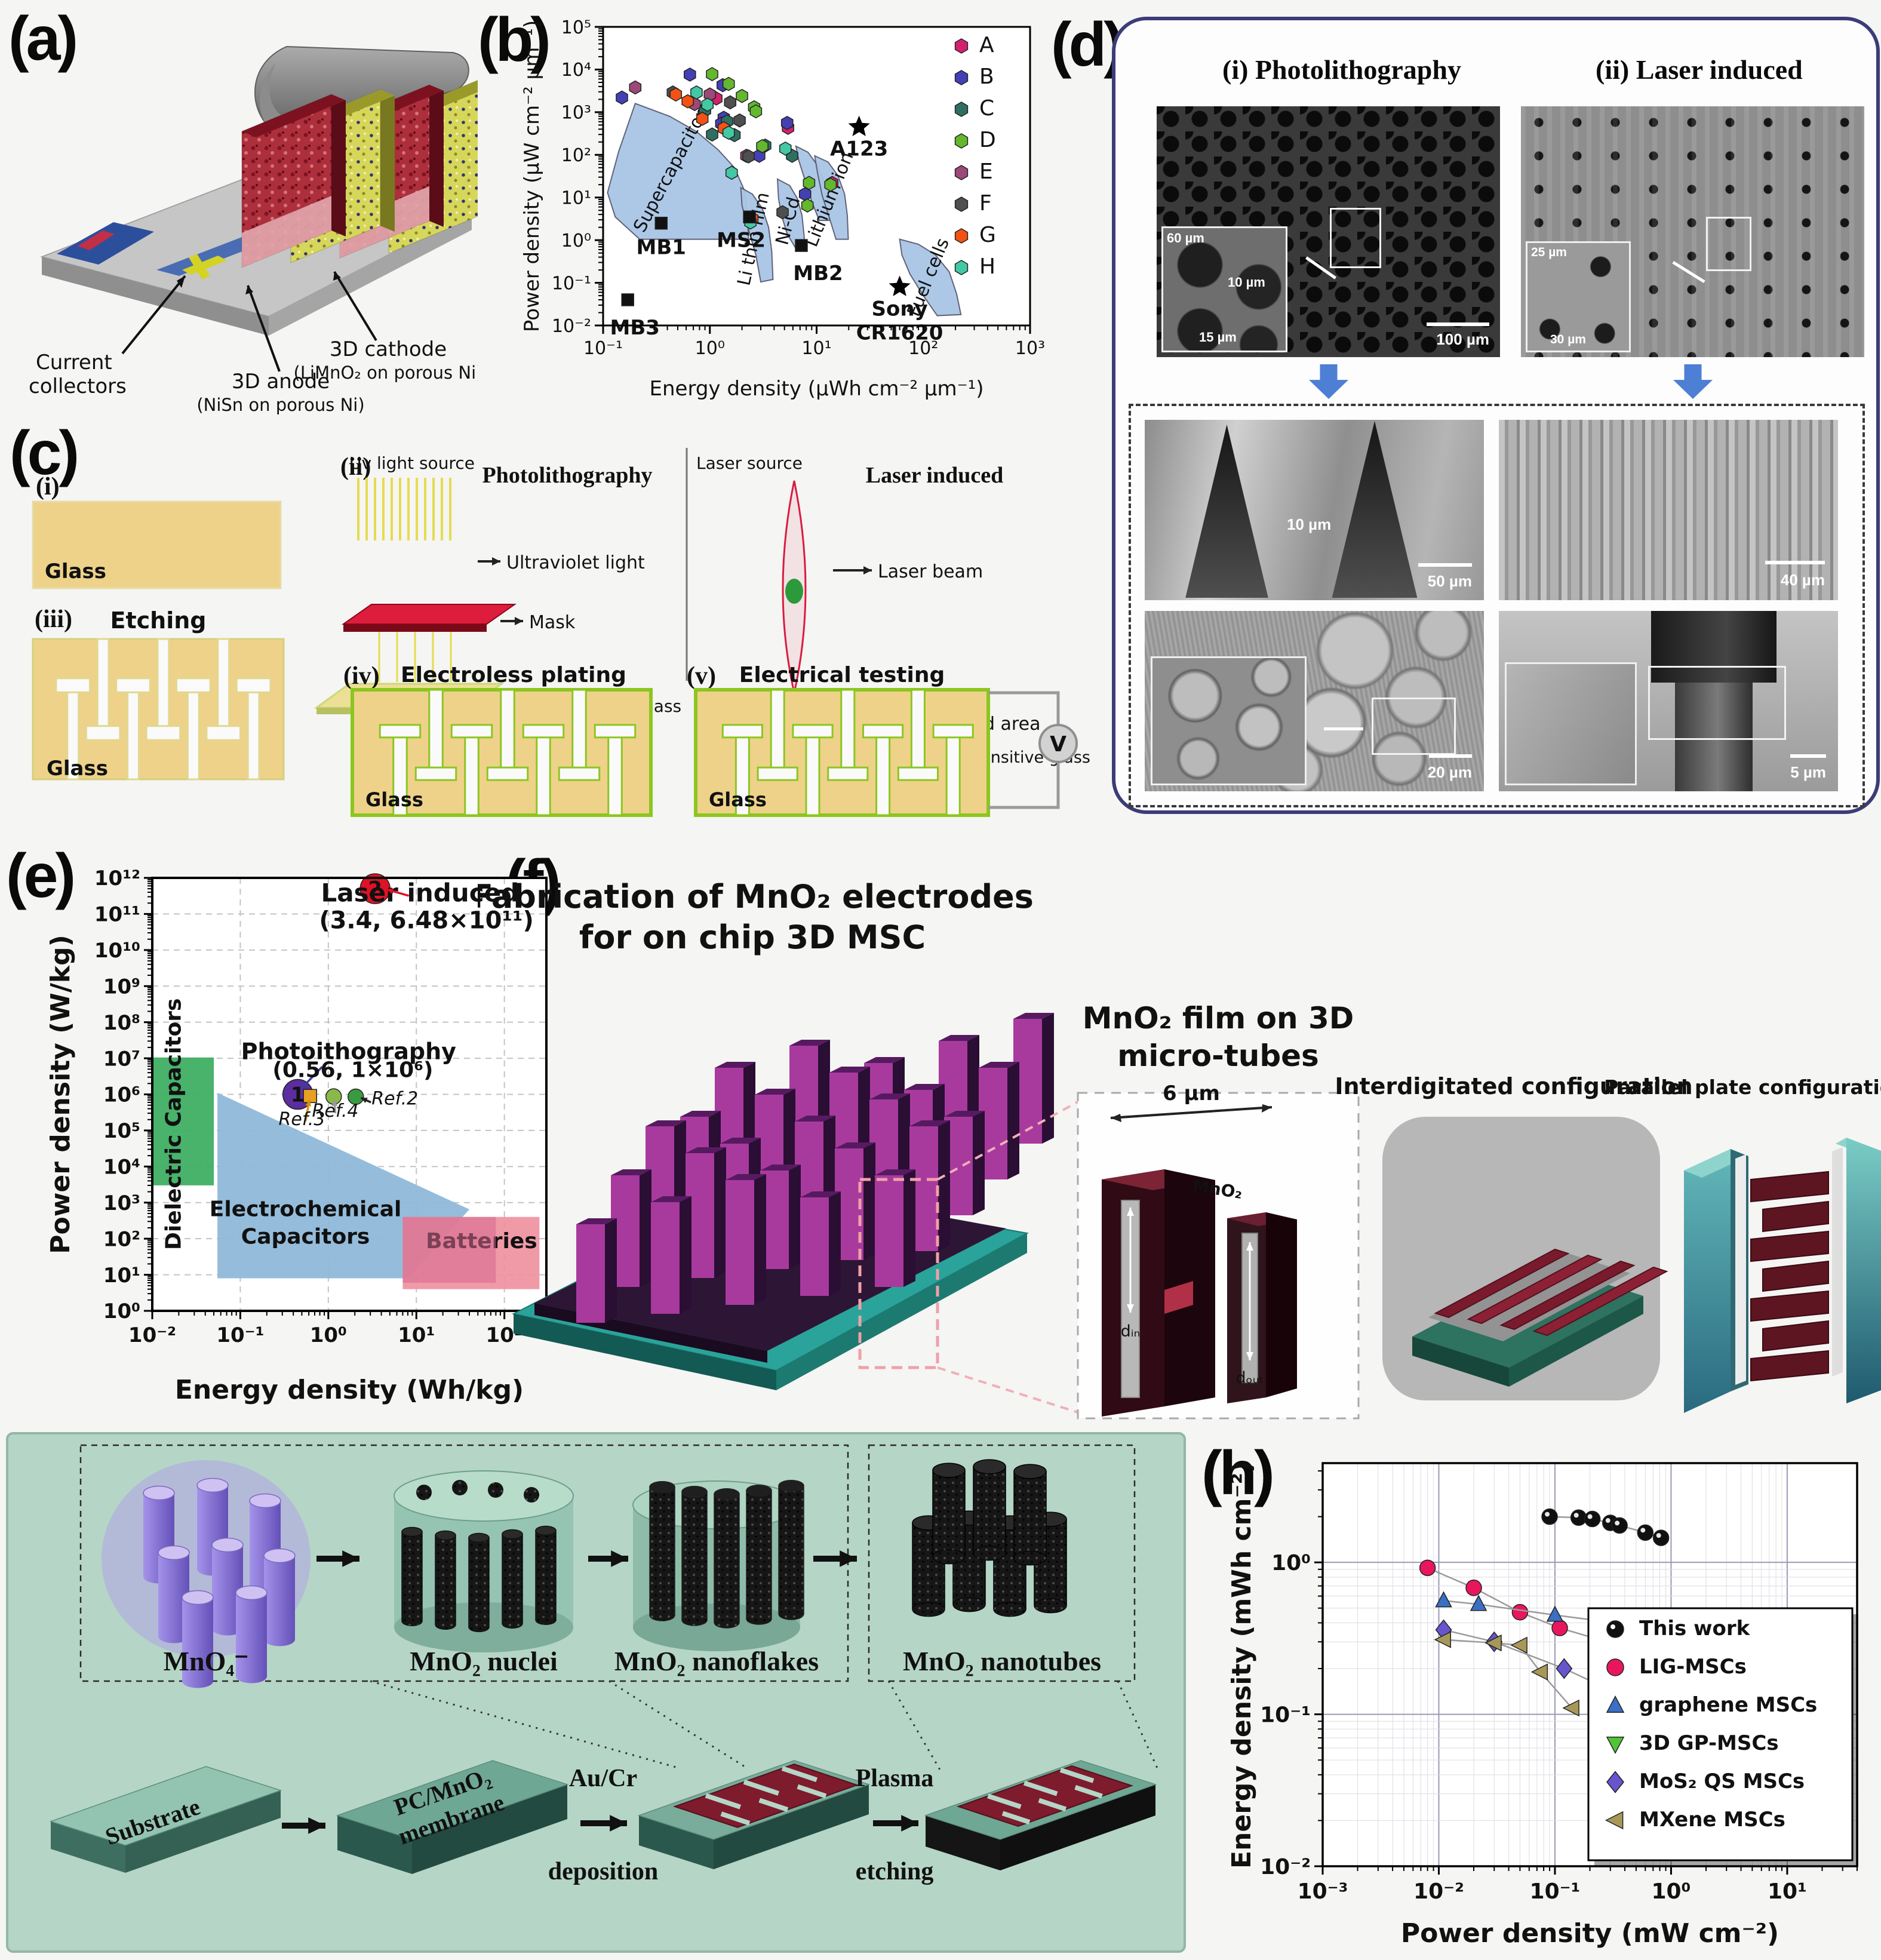 The image size is (1881, 1960). Describe the element at coordinates (356, 467) in the screenshot. I see `step-ii-num: (ii)` at that location.